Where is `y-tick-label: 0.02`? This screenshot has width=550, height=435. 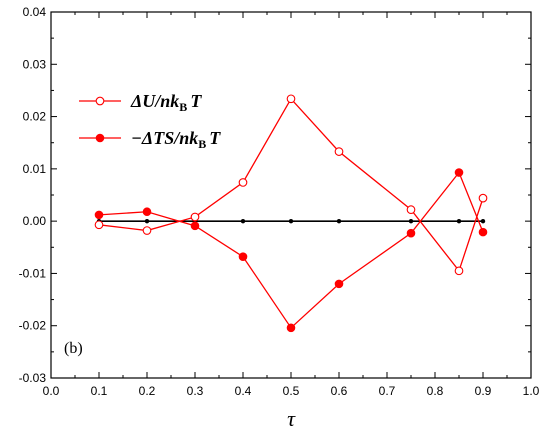 y-tick-label: 0.02 is located at coordinates (35, 117).